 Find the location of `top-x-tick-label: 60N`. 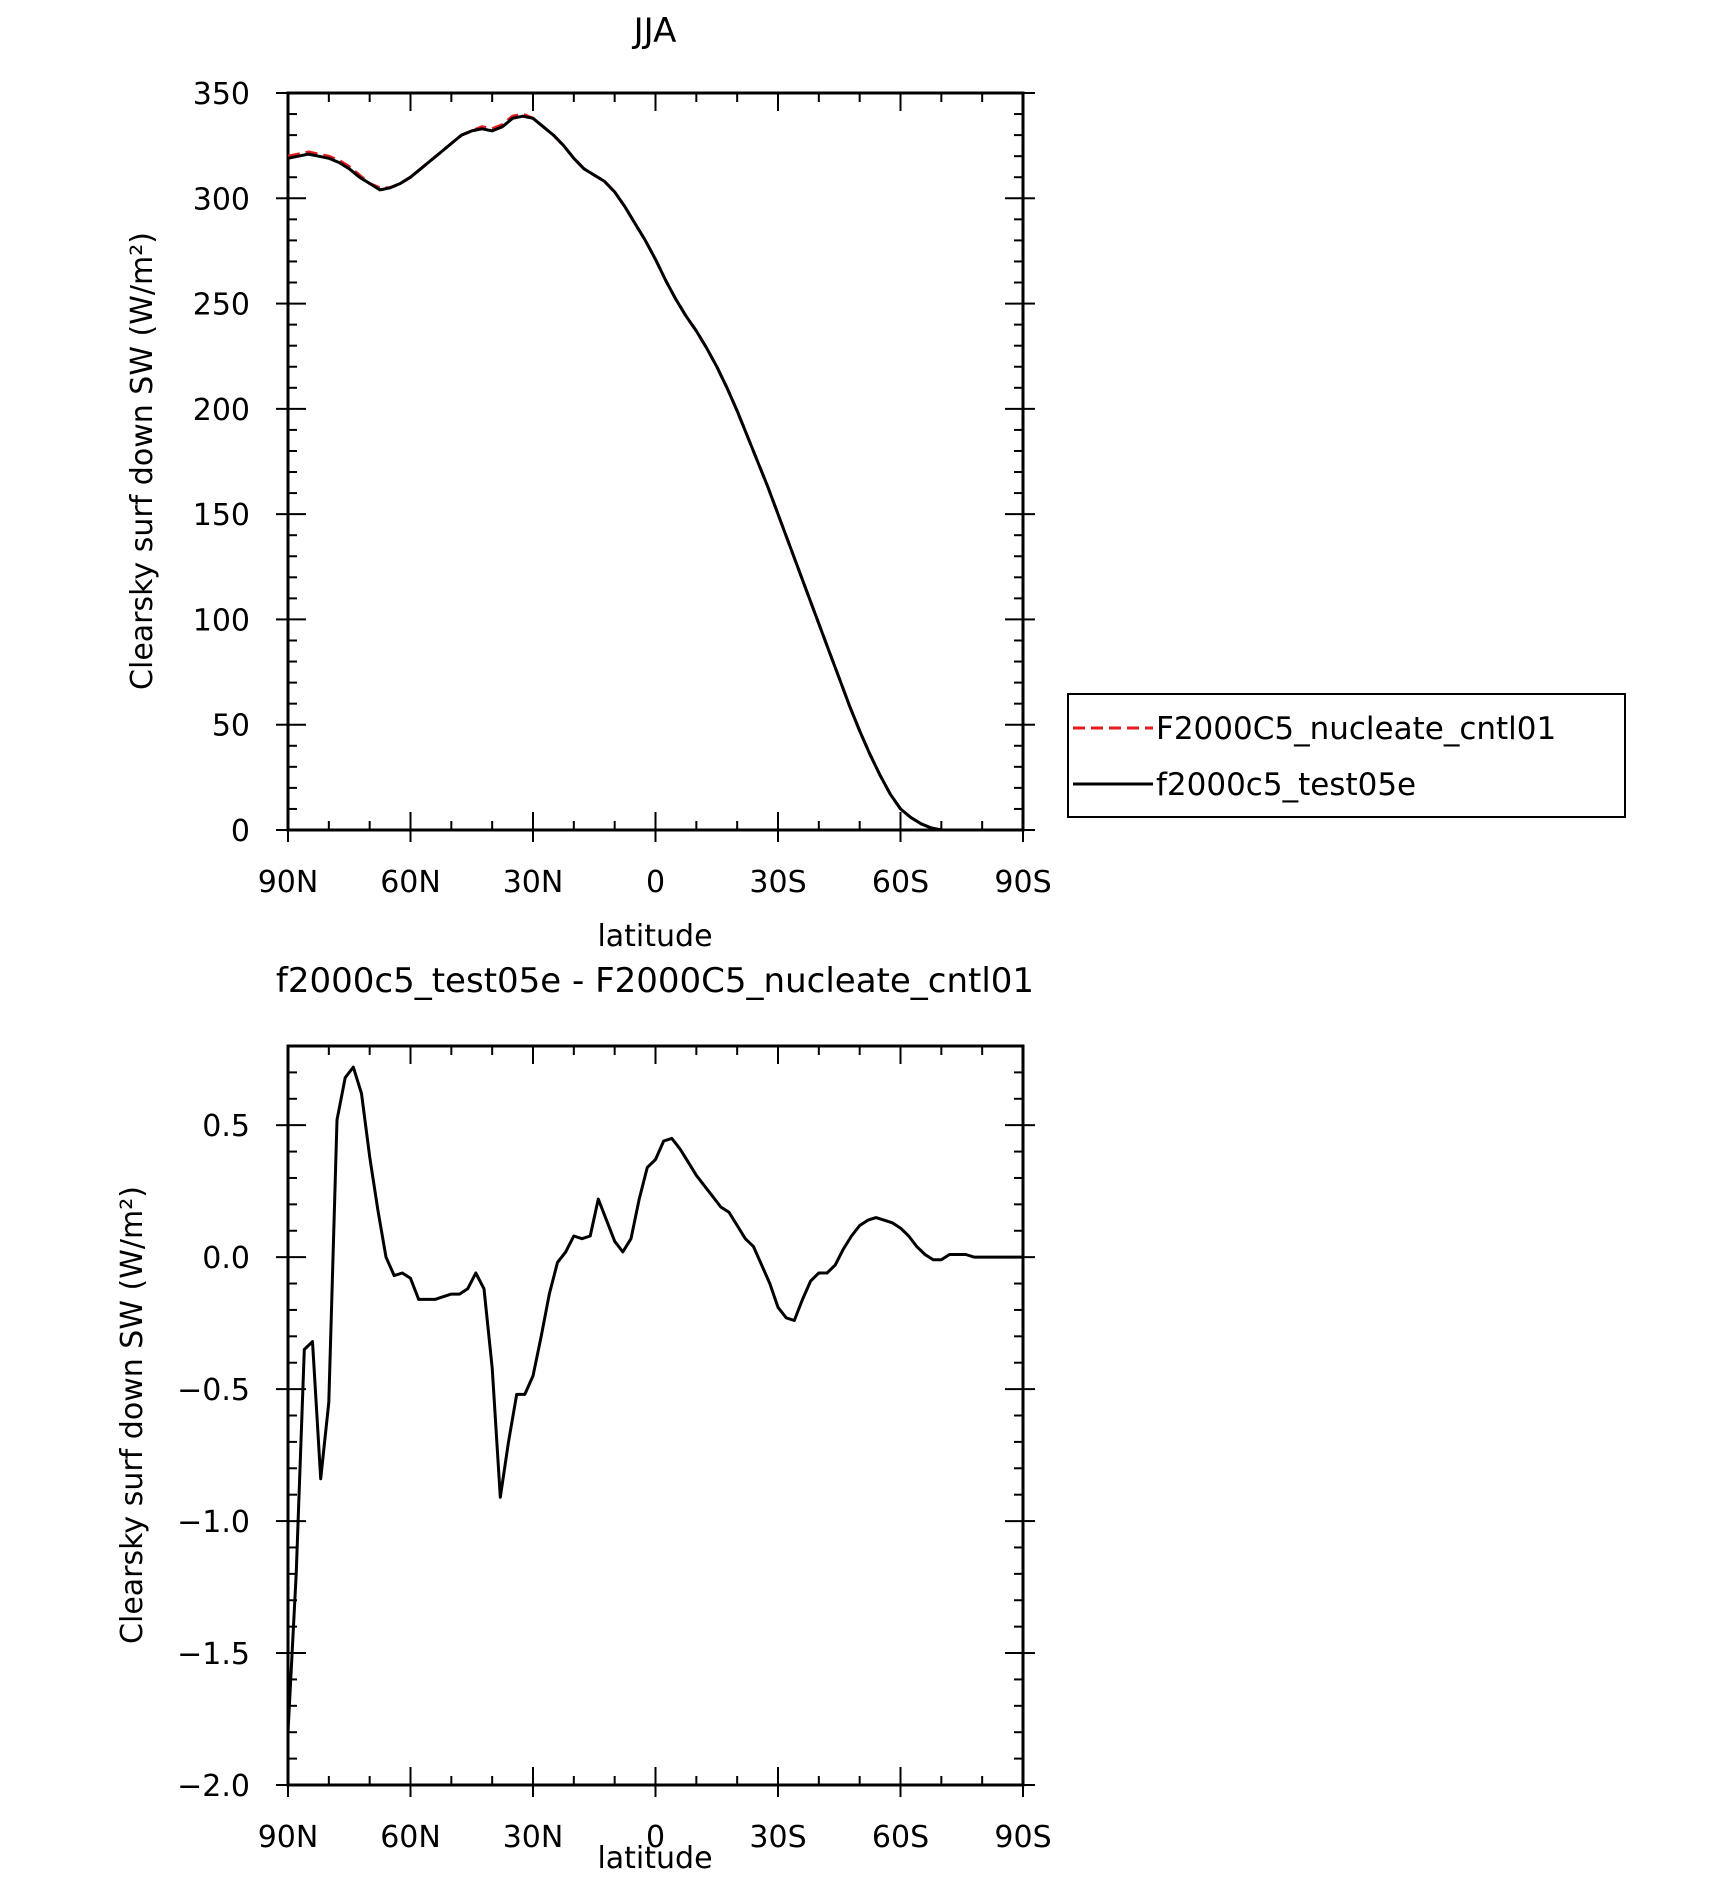

top-x-tick-label: 60N is located at coordinates (410, 882).